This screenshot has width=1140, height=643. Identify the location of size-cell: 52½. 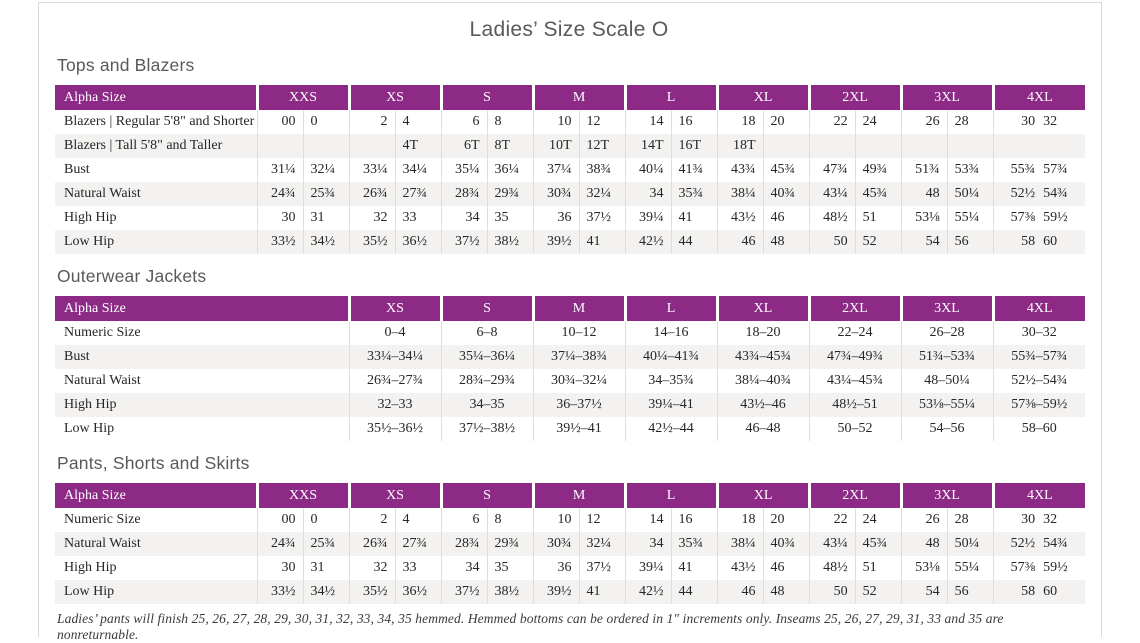
(1016, 194).